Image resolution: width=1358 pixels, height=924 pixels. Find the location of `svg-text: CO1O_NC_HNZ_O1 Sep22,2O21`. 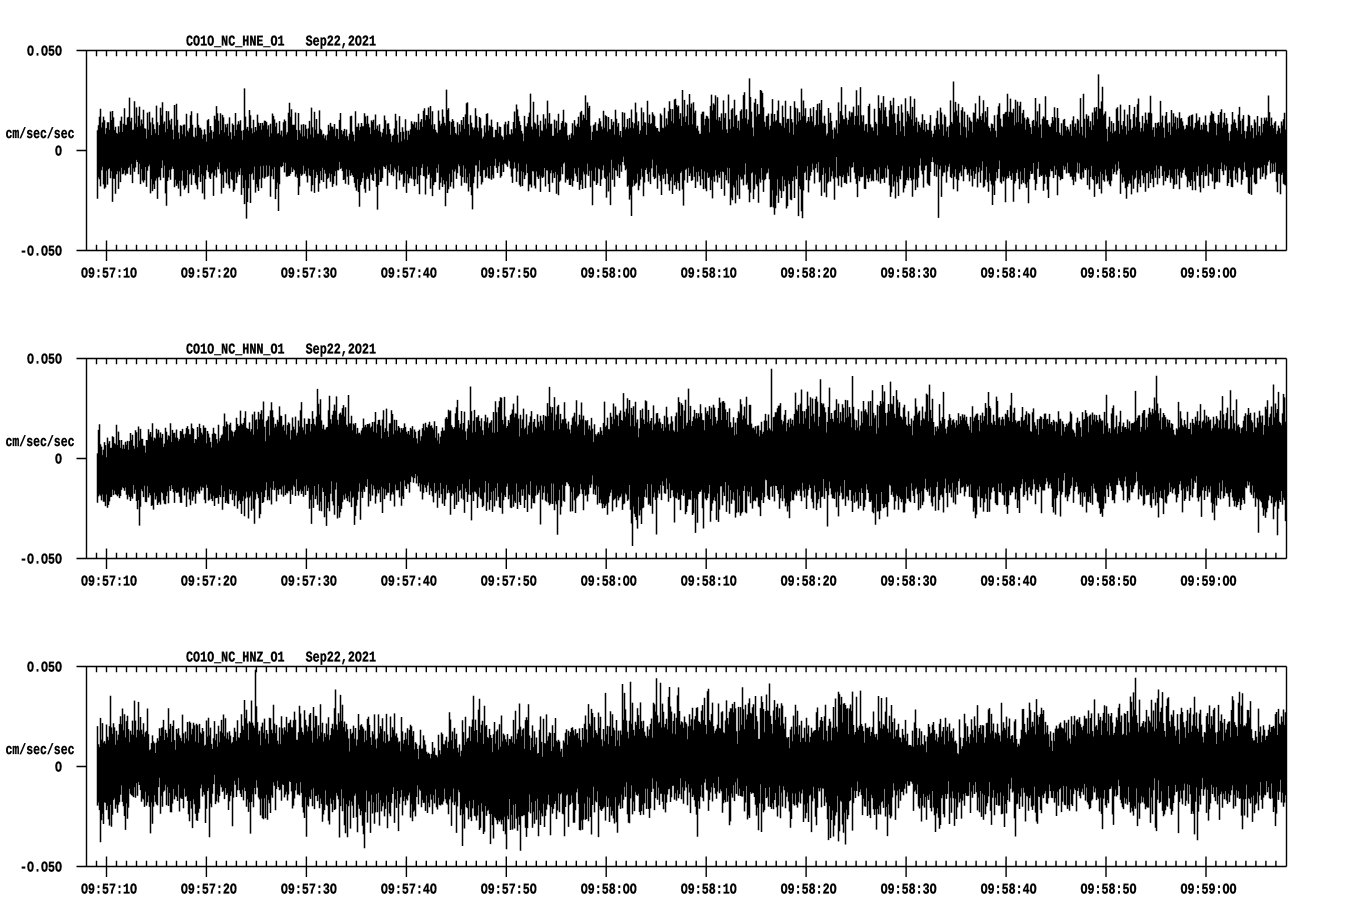

svg-text: CO1O_NC_HNZ_O1 Sep22,2O21 is located at coordinates (281, 657).